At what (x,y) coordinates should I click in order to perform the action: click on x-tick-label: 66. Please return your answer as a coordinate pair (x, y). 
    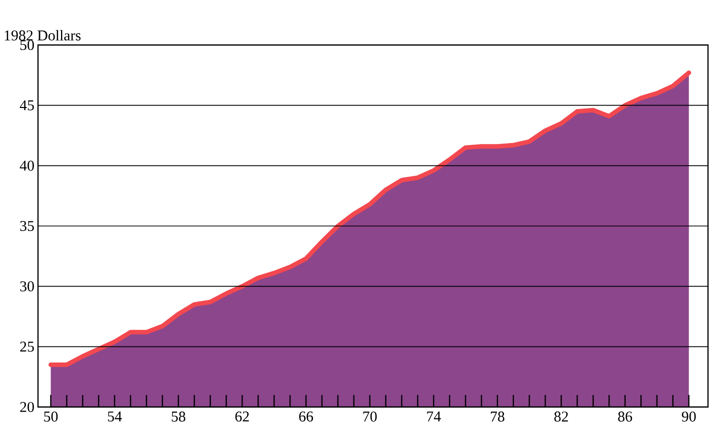
    Looking at the image, I should click on (306, 417).